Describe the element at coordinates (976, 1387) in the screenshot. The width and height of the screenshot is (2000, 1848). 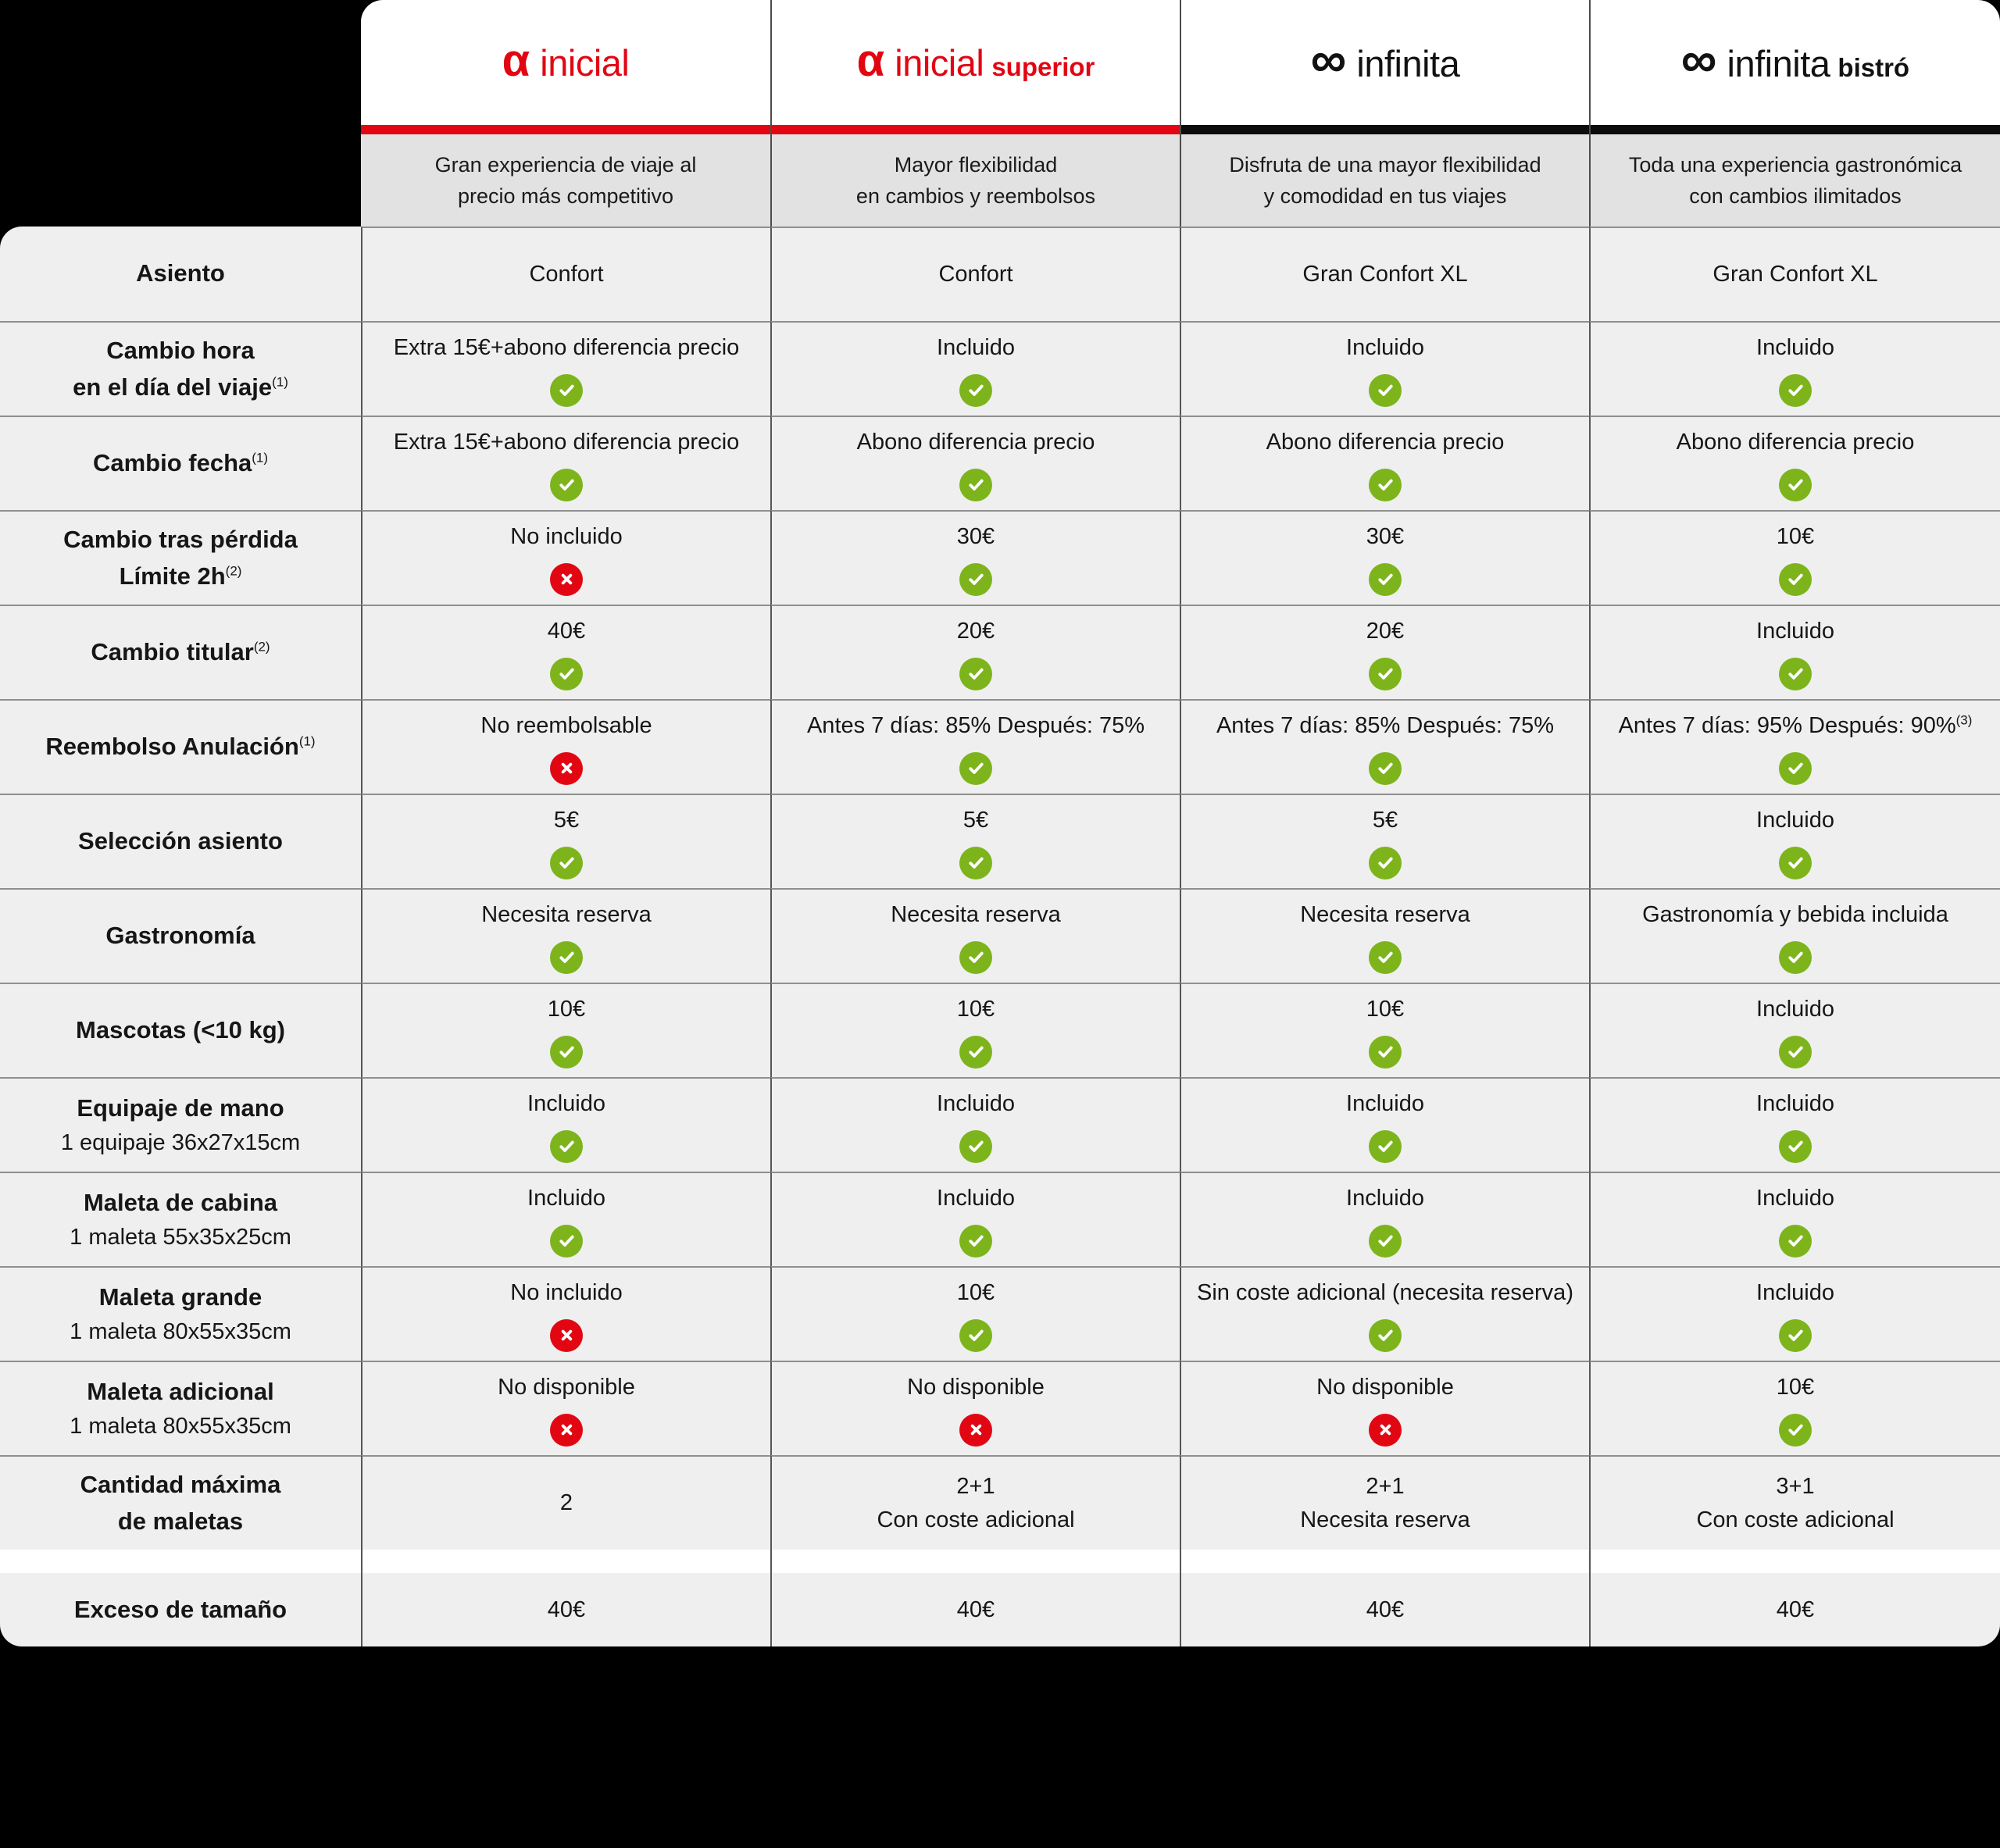
I see `cell-text: No disponible` at that location.